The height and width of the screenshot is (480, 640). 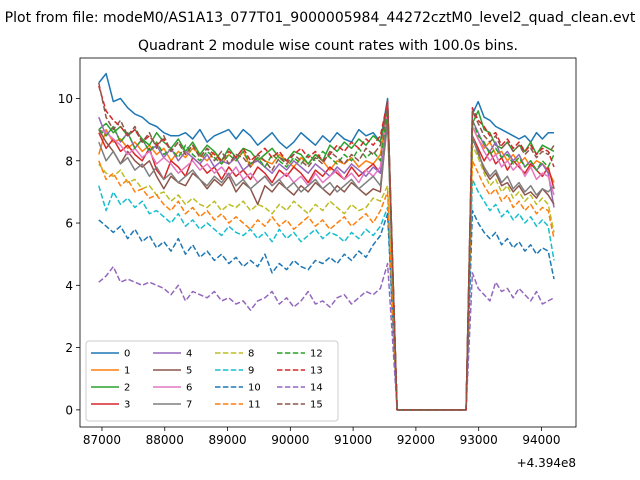 What do you see at coordinates (189, 371) in the screenshot?
I see `legend-label-5: 5` at bounding box center [189, 371].